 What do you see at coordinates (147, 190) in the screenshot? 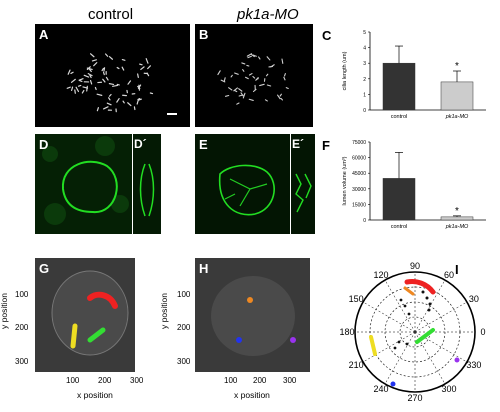
I see `lumen-side-control` at bounding box center [147, 190].